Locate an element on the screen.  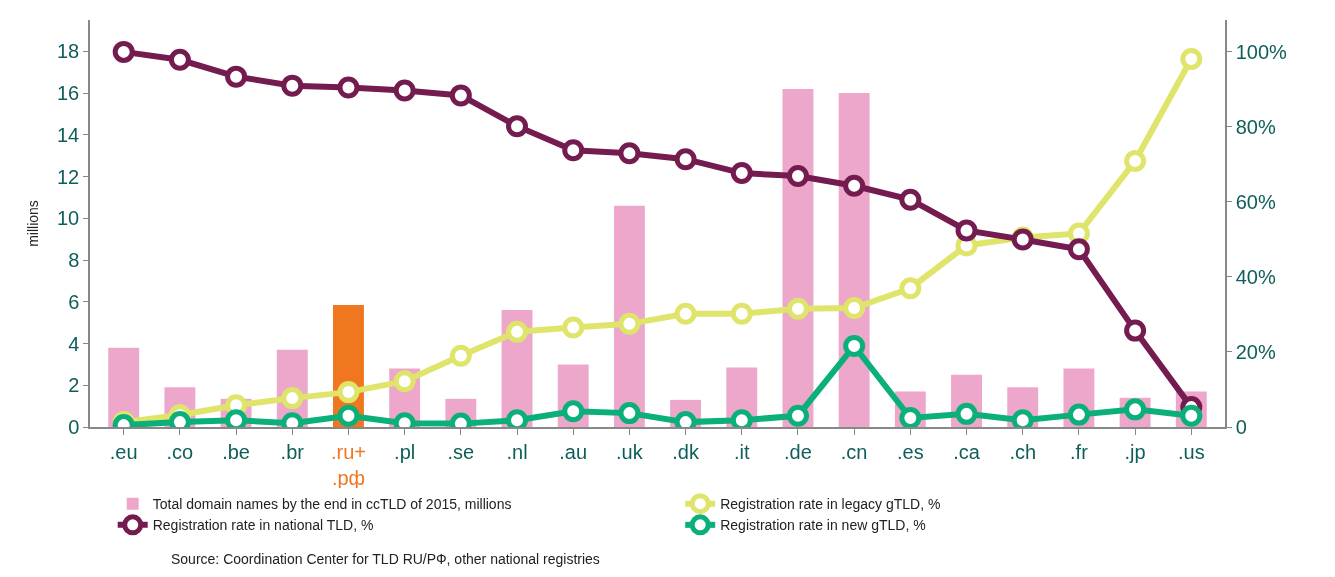
legend-label: Registration rate in legacy gTLD, % is located at coordinates (830, 504).